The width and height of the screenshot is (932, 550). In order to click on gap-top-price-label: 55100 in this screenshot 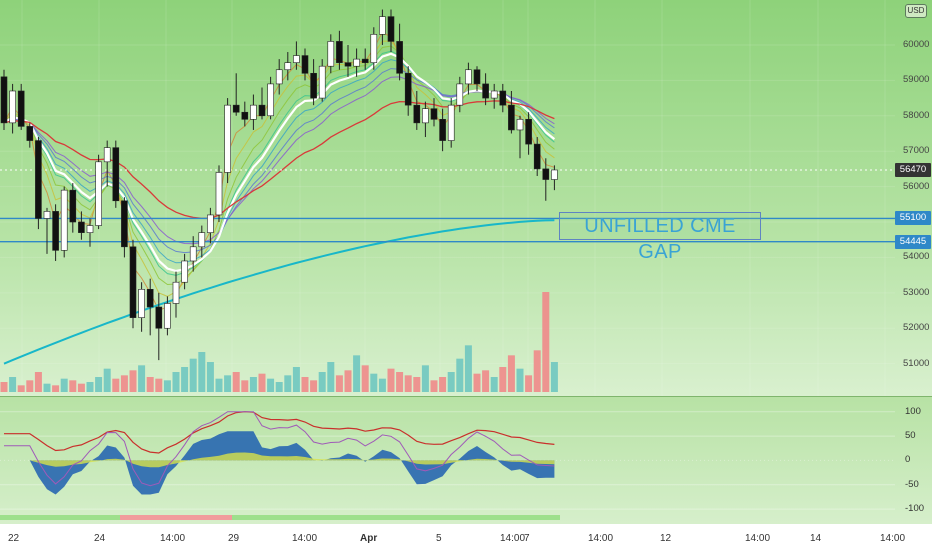, I will do `click(913, 218)`.